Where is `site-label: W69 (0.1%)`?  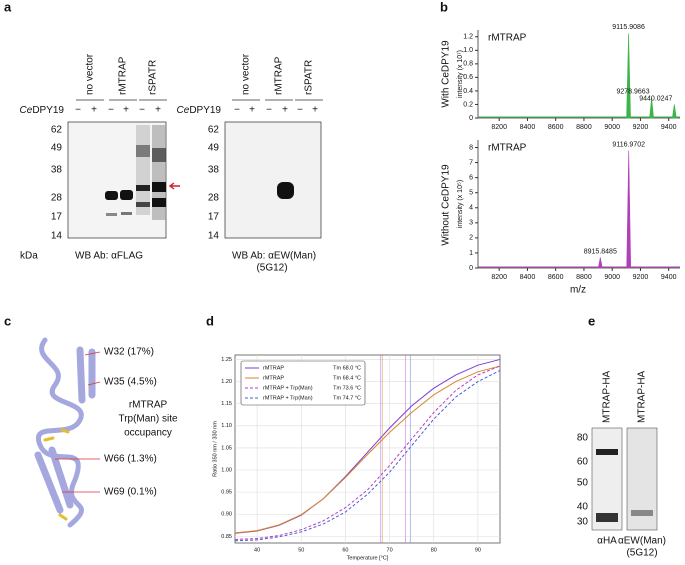 site-label: W69 (0.1%) is located at coordinates (130, 492).